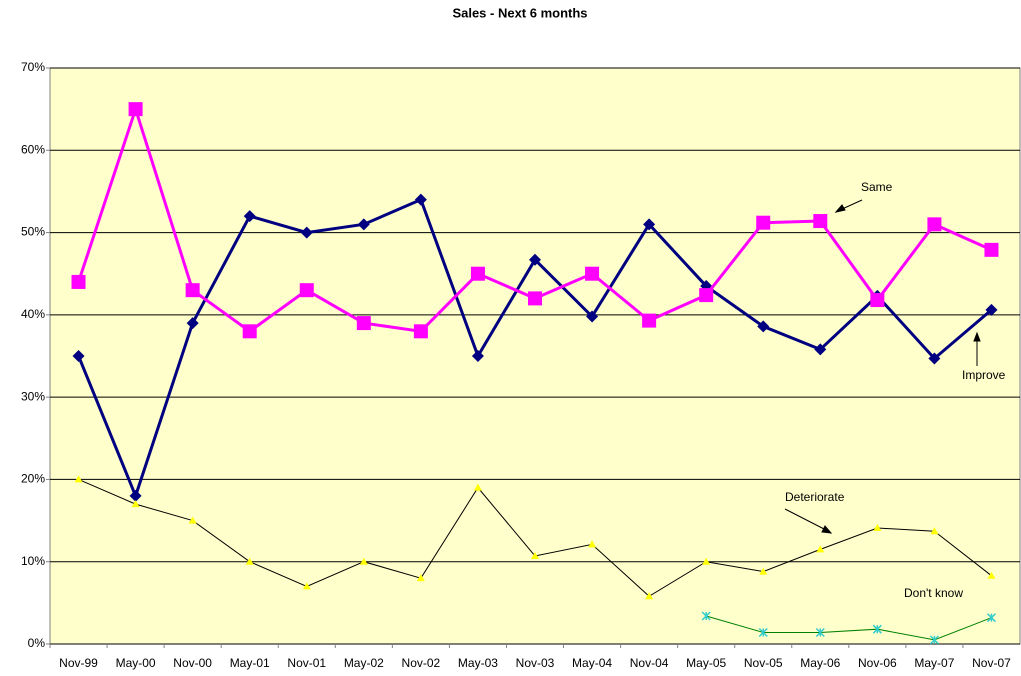 The image size is (1021, 676). What do you see at coordinates (984, 375) in the screenshot?
I see `series-label: Improve` at bounding box center [984, 375].